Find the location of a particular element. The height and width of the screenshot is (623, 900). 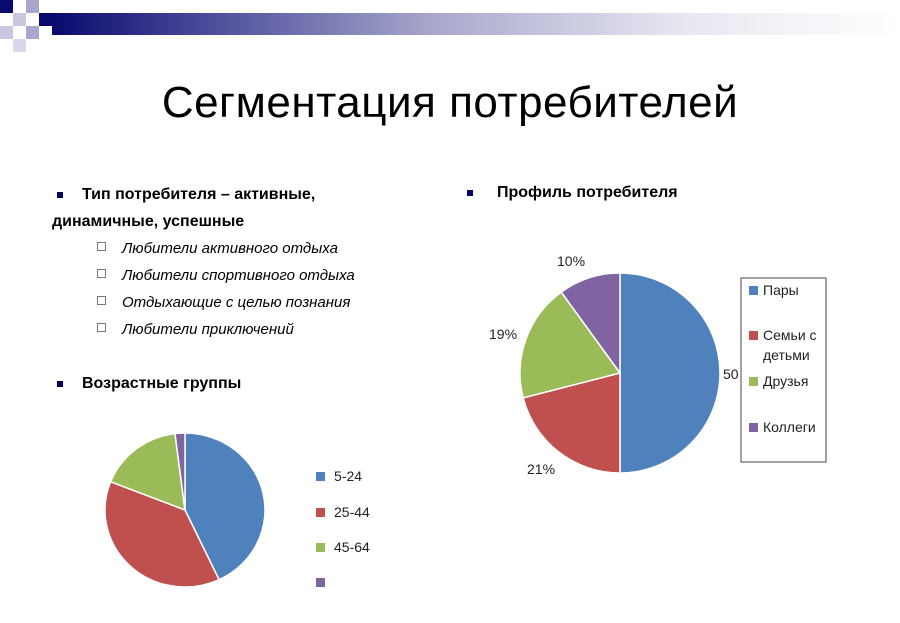

slide-title: Сегментация потребителей is located at coordinates (450, 102).